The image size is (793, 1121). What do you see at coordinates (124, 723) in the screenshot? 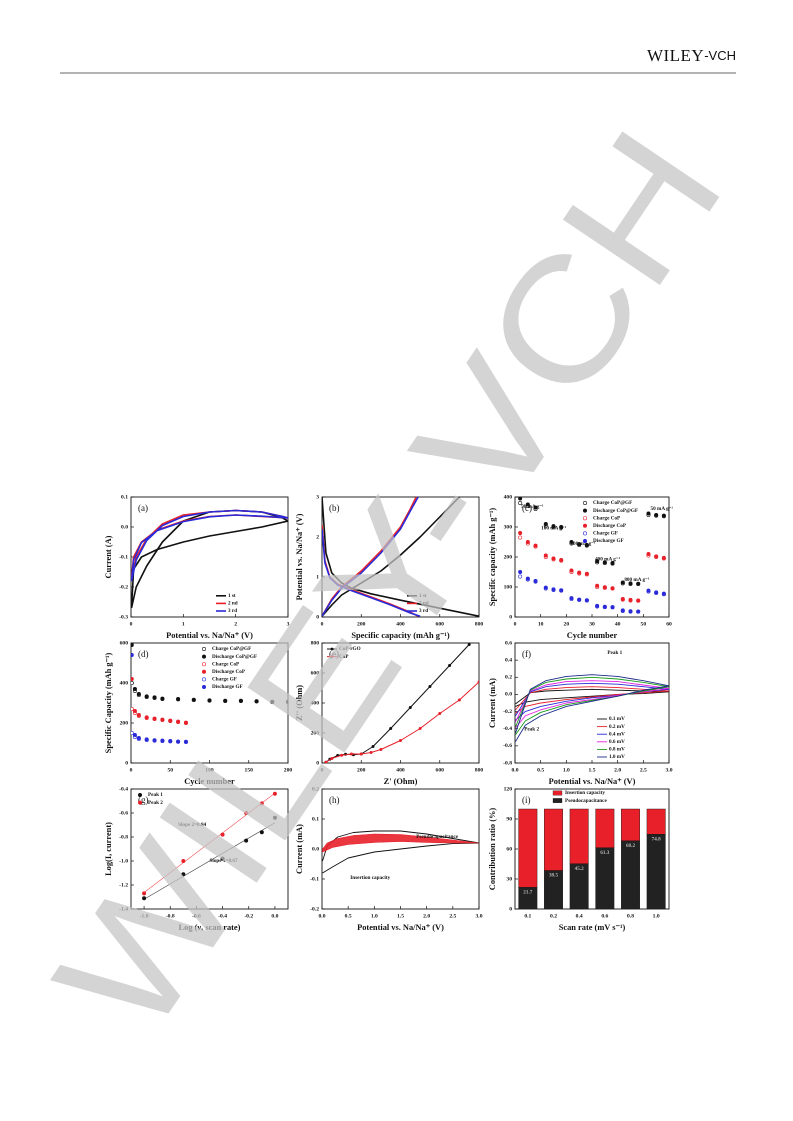
I see `y-tick-label: 200` at bounding box center [124, 723].